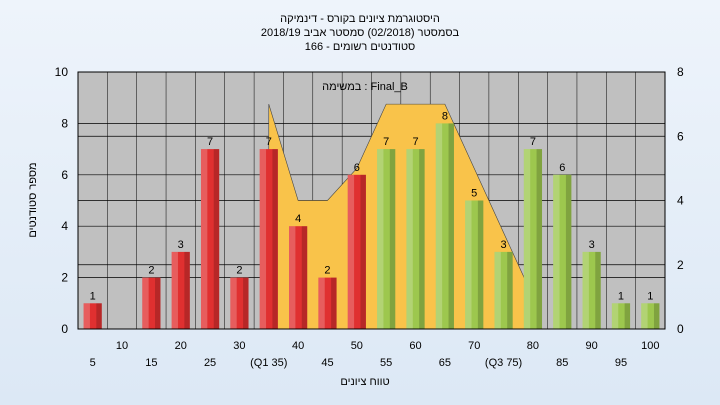 The height and width of the screenshot is (405, 720). I want to click on x-tick-label: 15, so click(151, 363).